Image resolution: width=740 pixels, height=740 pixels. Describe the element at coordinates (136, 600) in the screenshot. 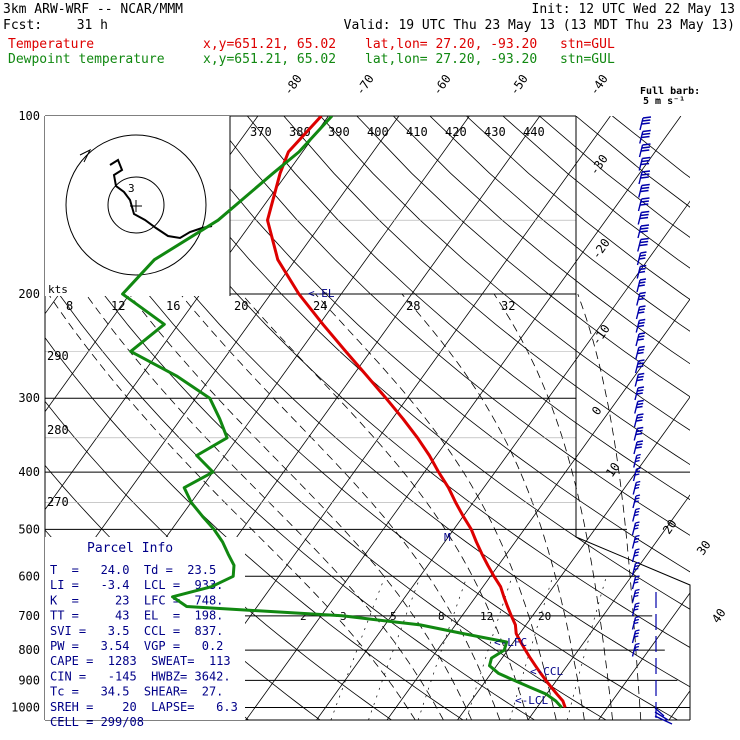

I see `parcel-info-row: K = 23 LFC = 748.` at that location.